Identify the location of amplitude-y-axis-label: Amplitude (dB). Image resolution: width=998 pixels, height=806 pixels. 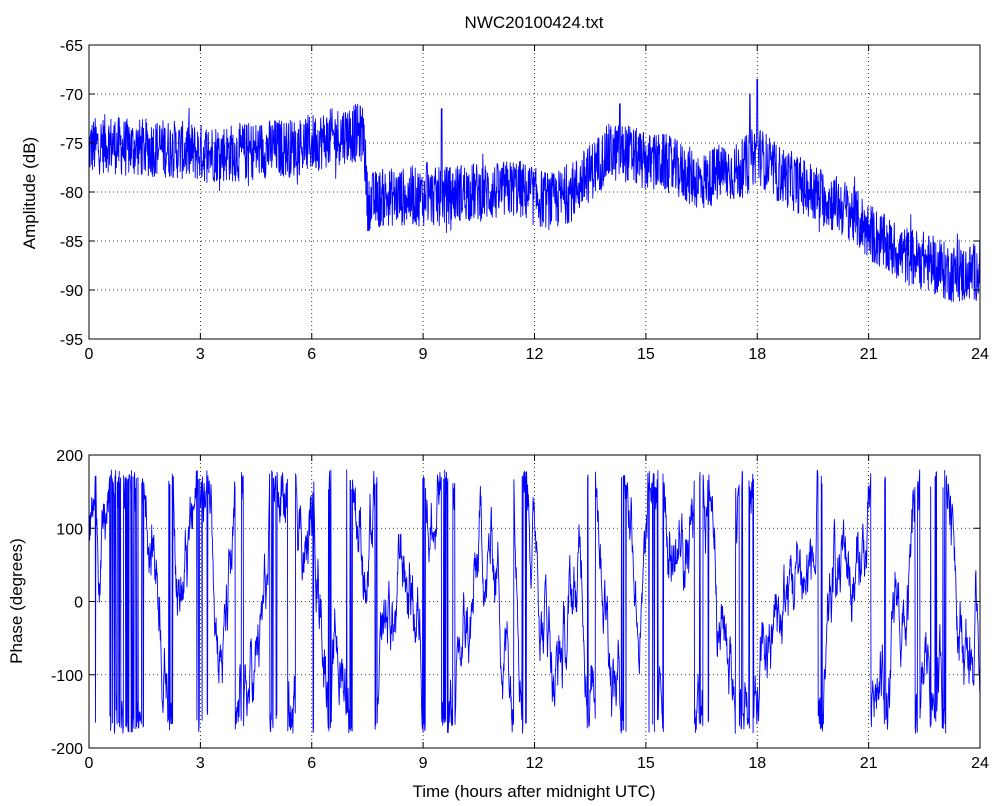
(29, 193).